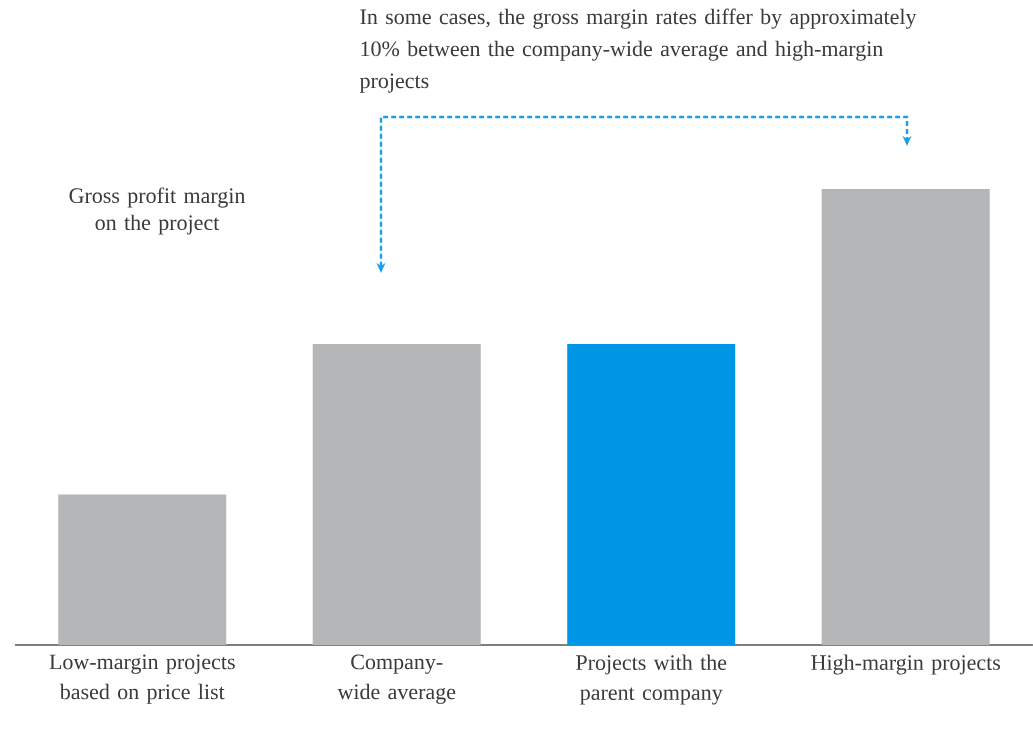 Image resolution: width=1033 pixels, height=743 pixels. What do you see at coordinates (906, 664) in the screenshot?
I see `x-tick-label: High-margin projects` at bounding box center [906, 664].